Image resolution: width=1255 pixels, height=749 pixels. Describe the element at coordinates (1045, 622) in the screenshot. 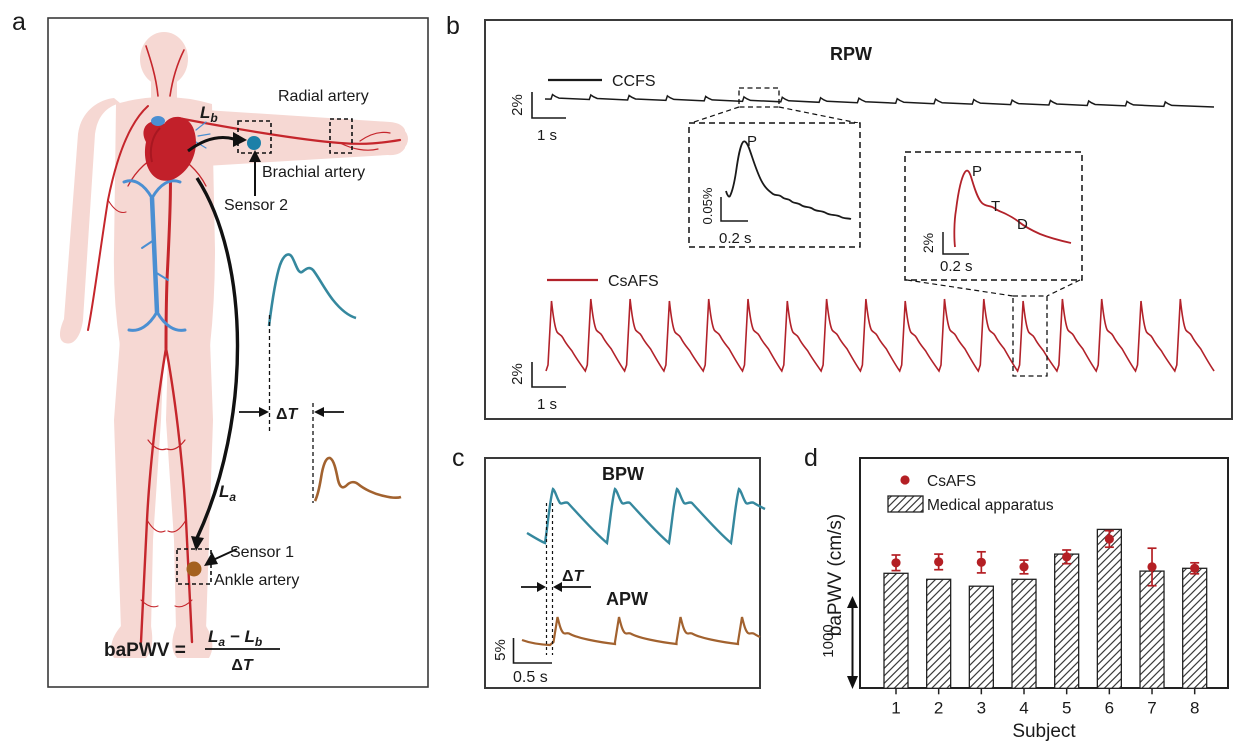

I see `d-chart-series: 1 2 3 4 5 6 7 8` at that location.